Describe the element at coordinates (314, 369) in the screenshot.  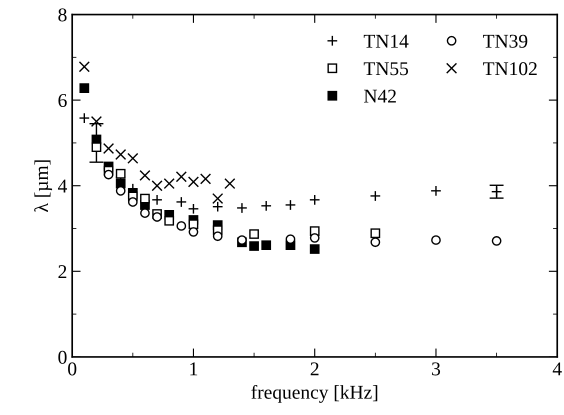
I see `x-tick-label: 2` at that location.